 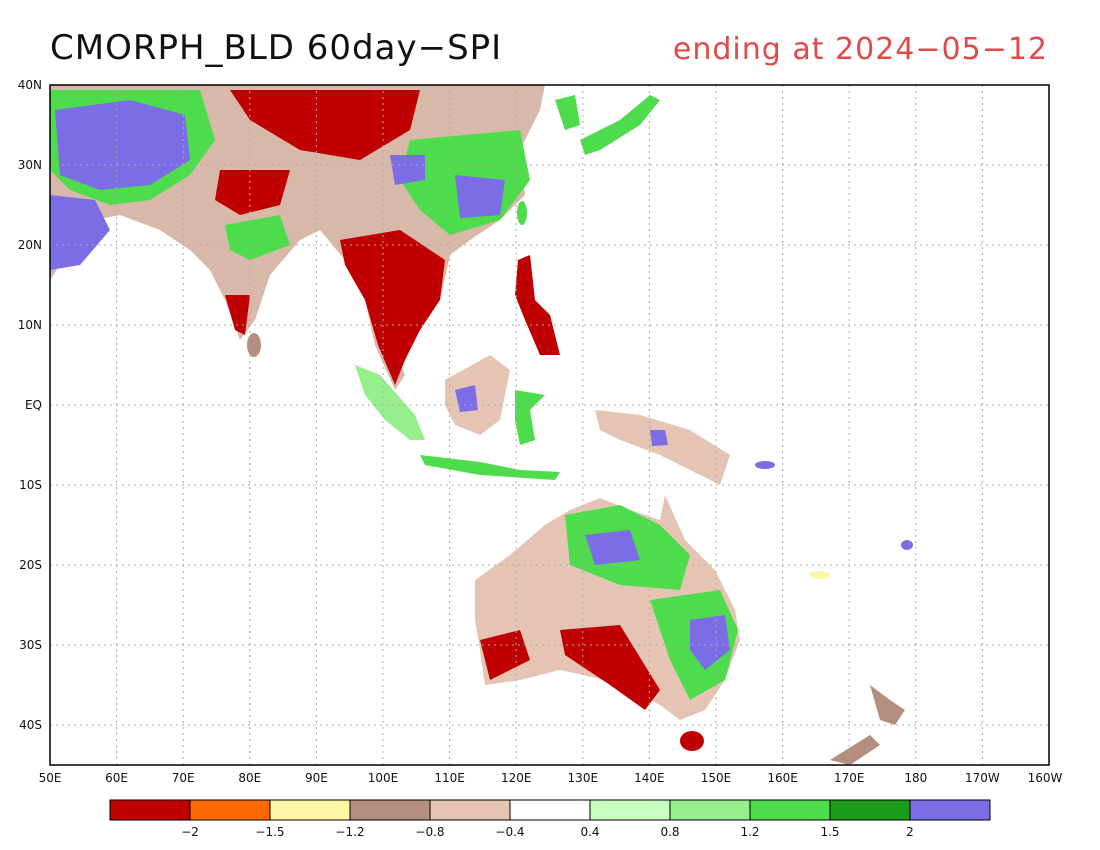 I want to click on lon-label: 70E, so click(x=183, y=778).